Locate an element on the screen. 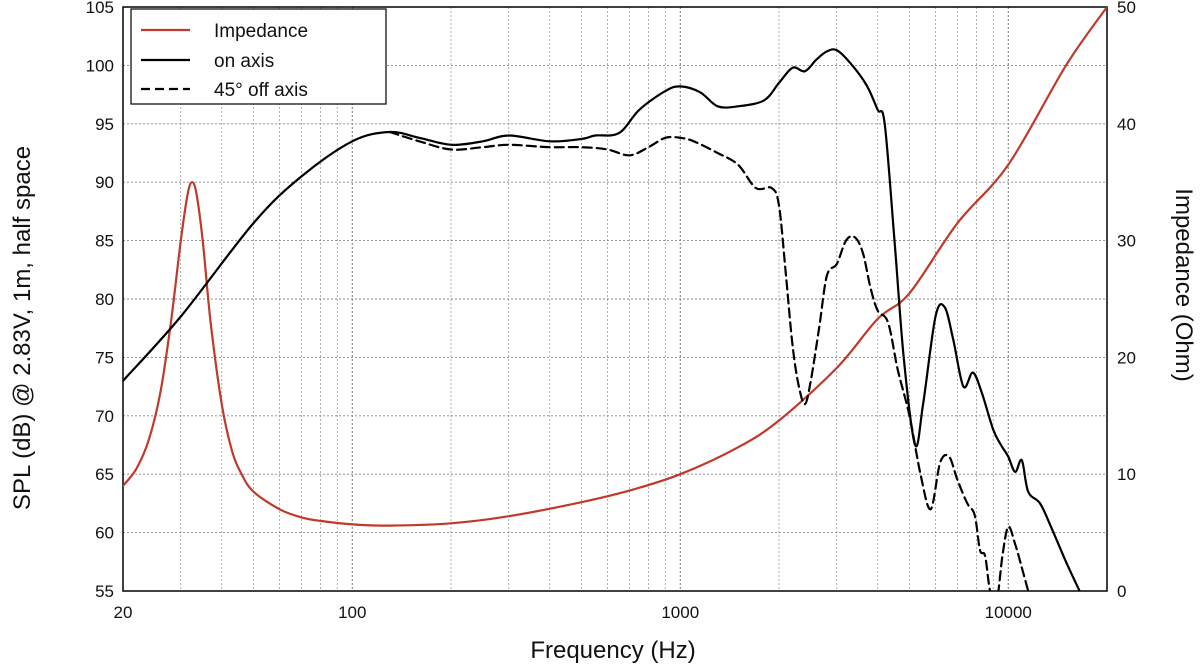 Image resolution: width=1200 pixels, height=666 pixels. y-axis-title: SPL (dB) @ 2.83V, 1m, half space is located at coordinates (22, 328).